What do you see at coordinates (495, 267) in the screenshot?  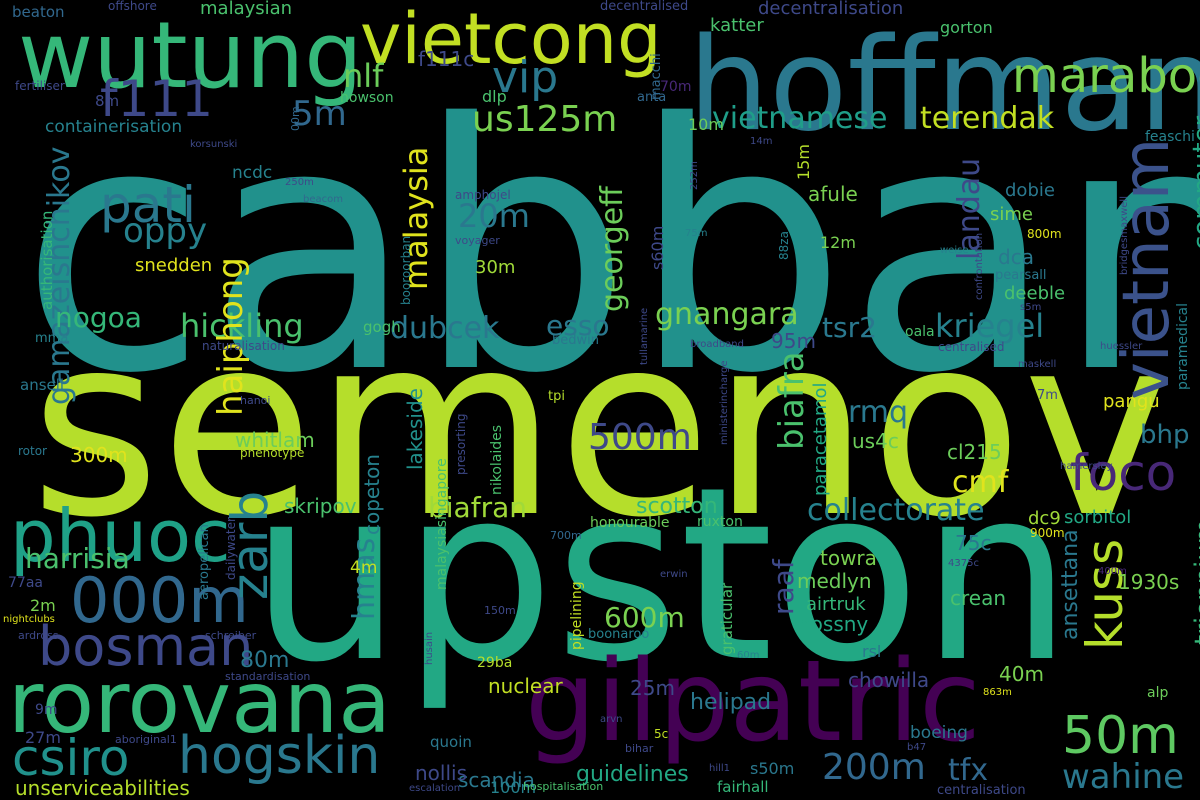 I see `word-30m: 30m` at bounding box center [495, 267].